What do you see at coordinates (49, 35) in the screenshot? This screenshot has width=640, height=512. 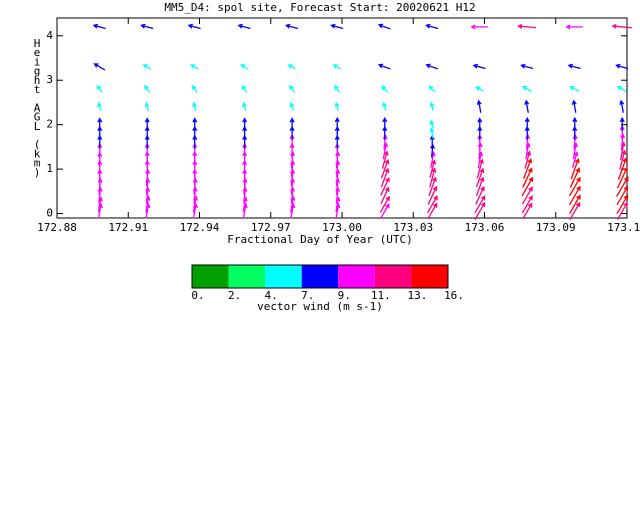 I see `y-tick-label: 4` at bounding box center [49, 35].